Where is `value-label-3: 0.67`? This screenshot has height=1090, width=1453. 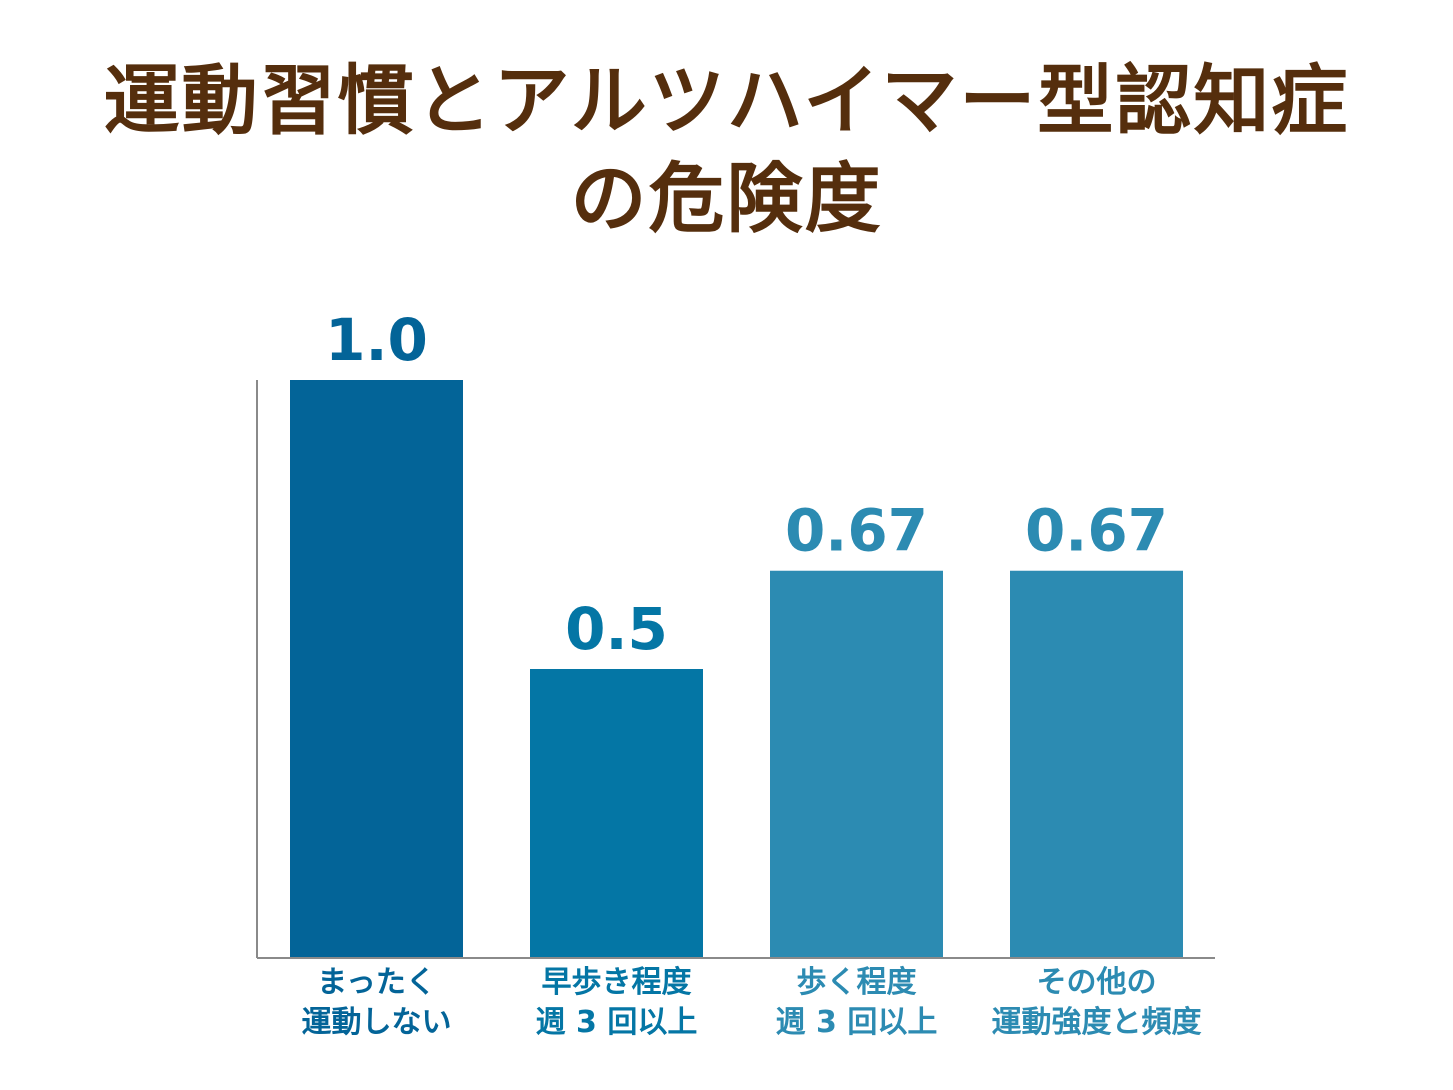
value-label-3: 0.67 is located at coordinates (856, 531).